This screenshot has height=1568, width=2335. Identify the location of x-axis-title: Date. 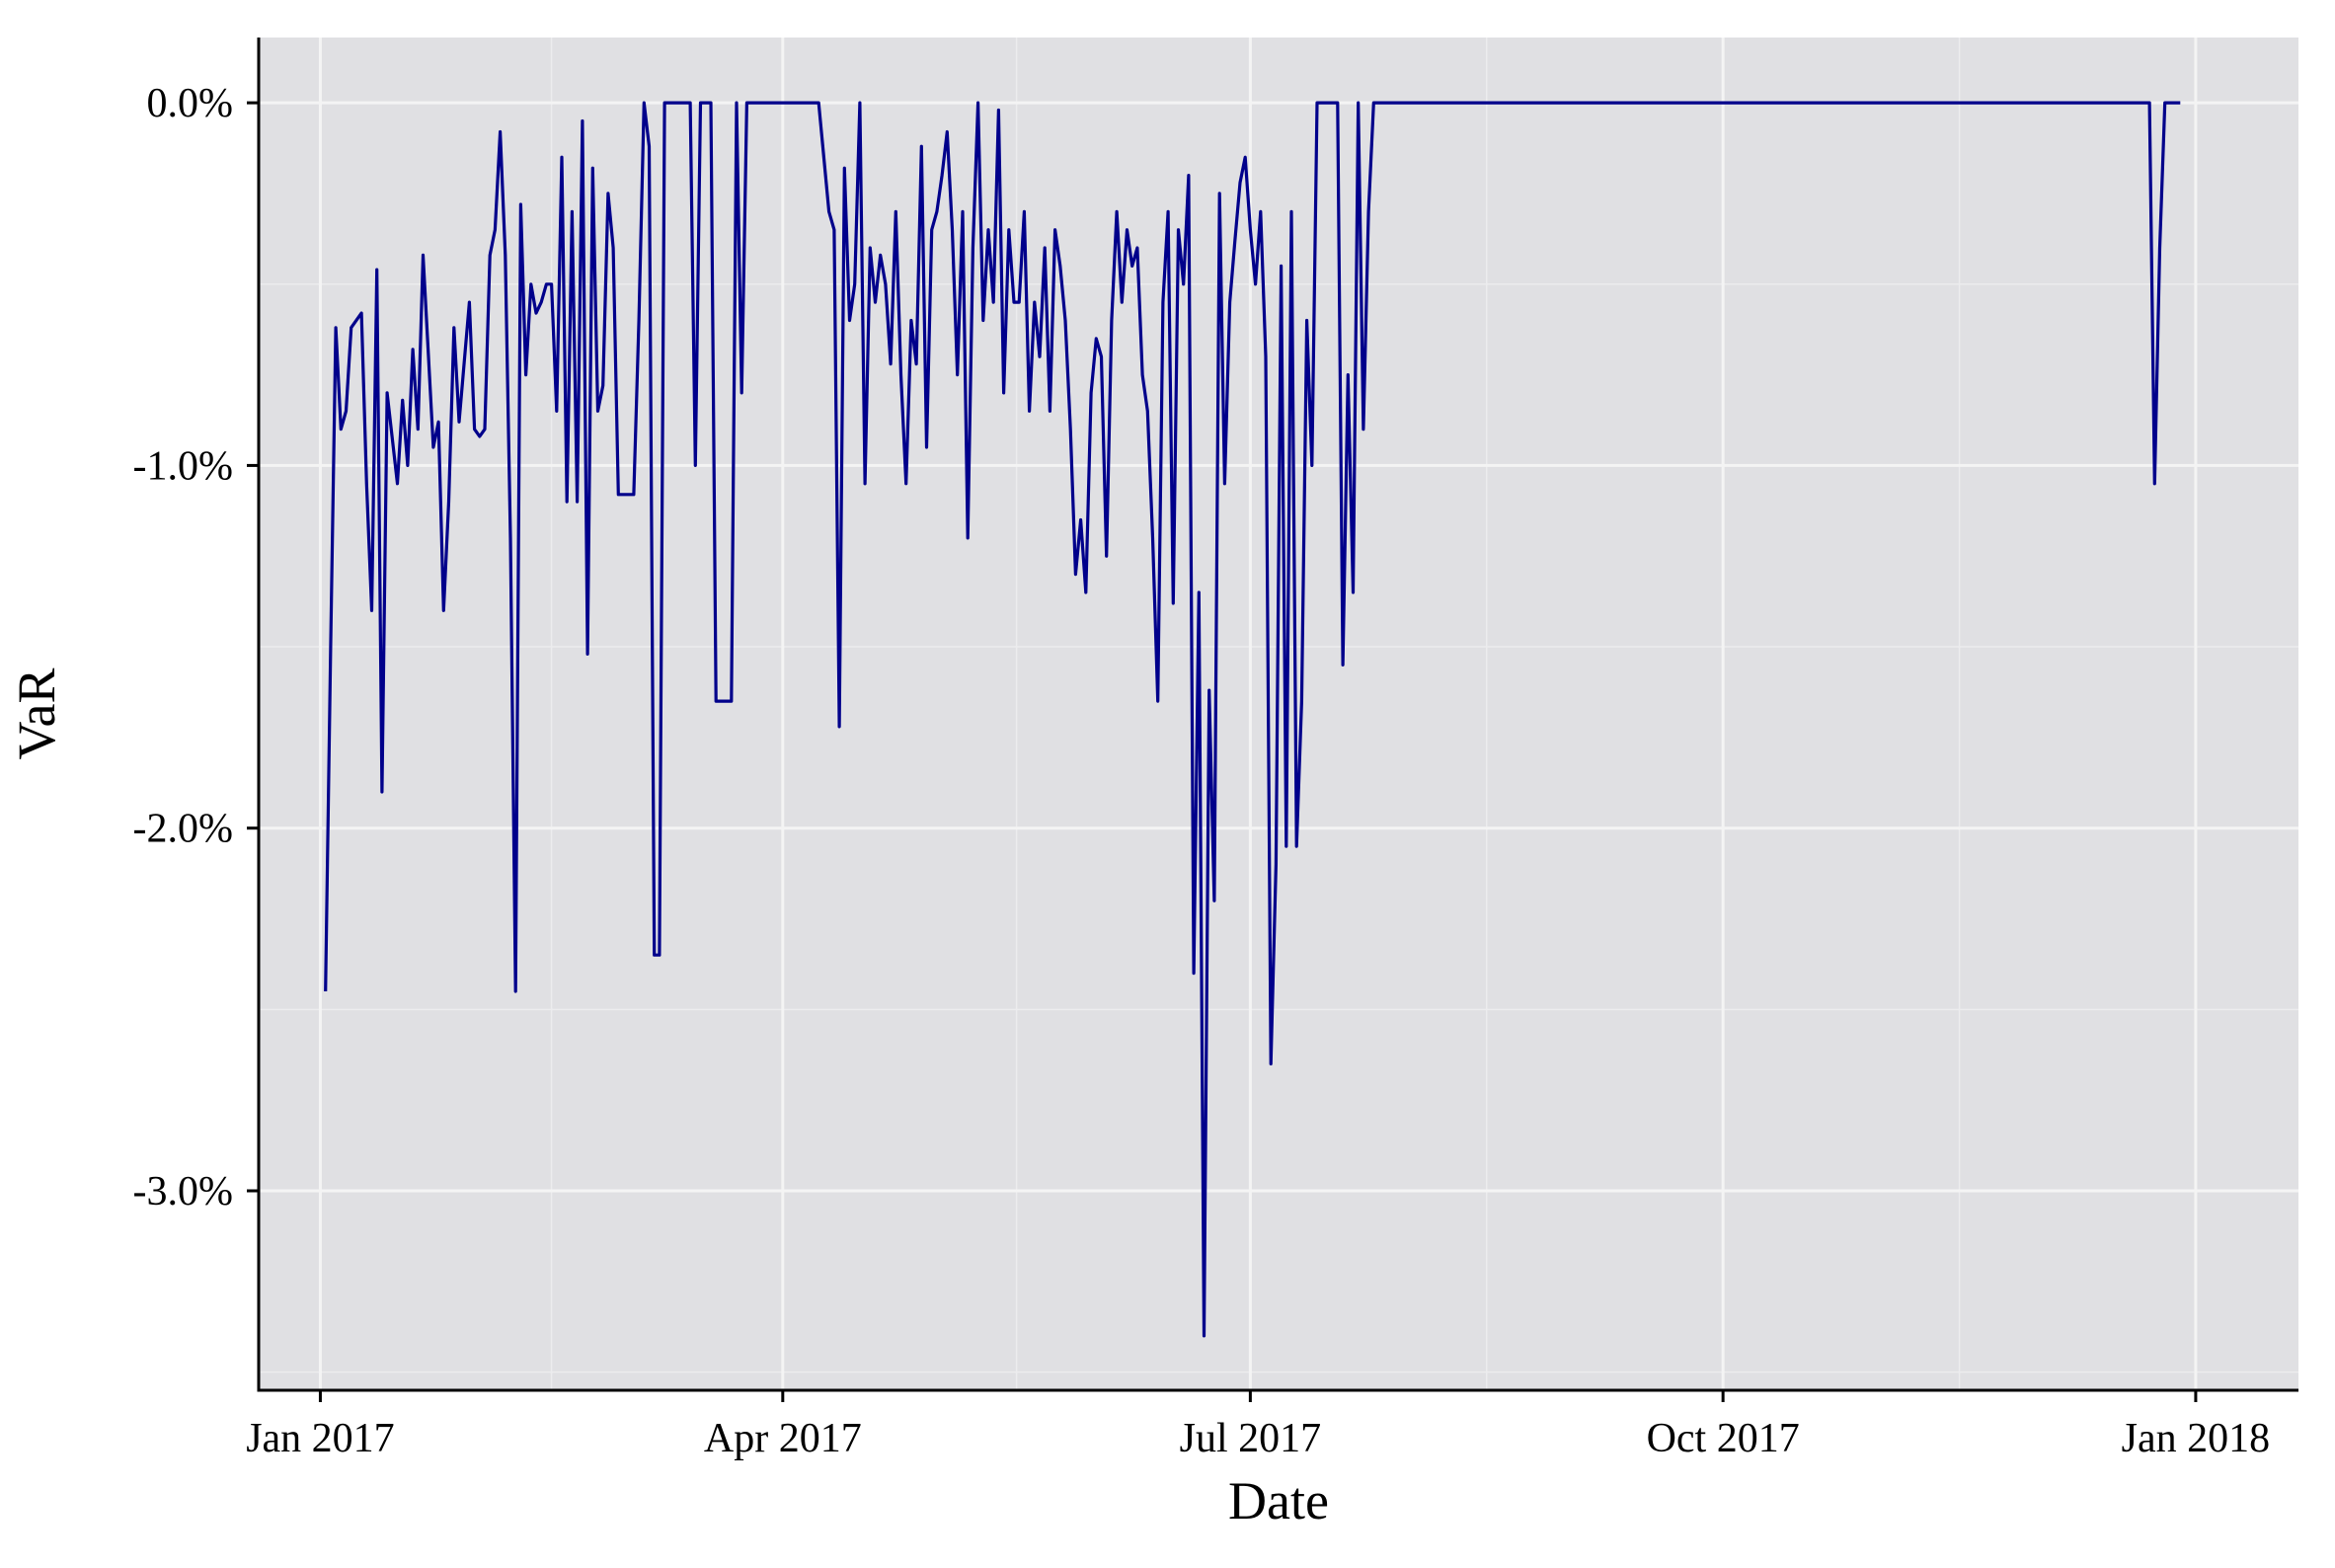
(1279, 1500).